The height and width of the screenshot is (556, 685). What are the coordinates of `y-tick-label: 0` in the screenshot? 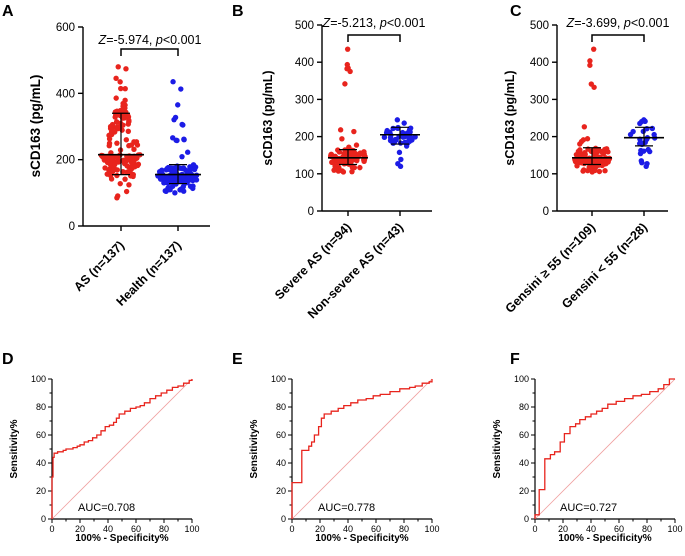 It's located at (526, 519).